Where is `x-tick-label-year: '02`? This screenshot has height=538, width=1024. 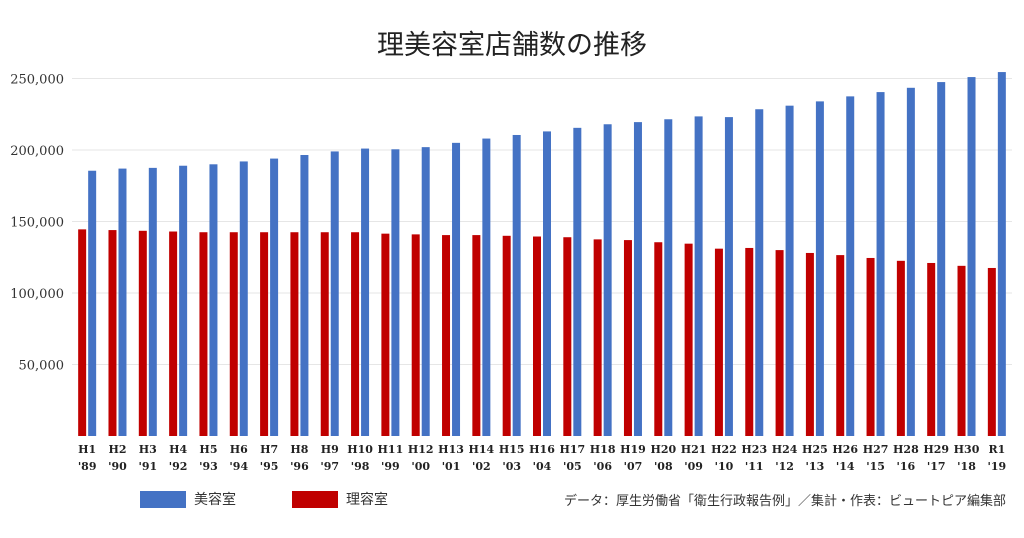
x-tick-label-year: '02 is located at coordinates (481, 466).